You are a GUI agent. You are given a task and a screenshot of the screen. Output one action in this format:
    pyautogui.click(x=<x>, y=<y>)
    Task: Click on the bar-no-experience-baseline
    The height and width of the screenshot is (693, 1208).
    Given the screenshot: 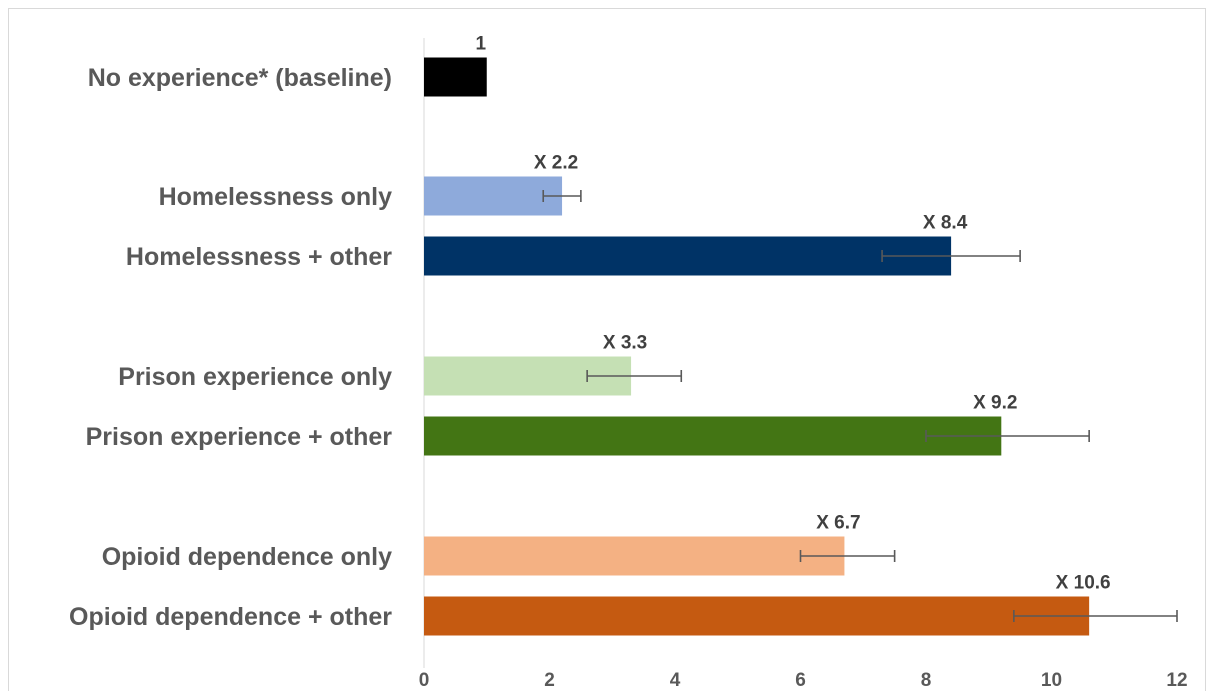 What is the action you would take?
    pyautogui.click(x=455, y=77)
    